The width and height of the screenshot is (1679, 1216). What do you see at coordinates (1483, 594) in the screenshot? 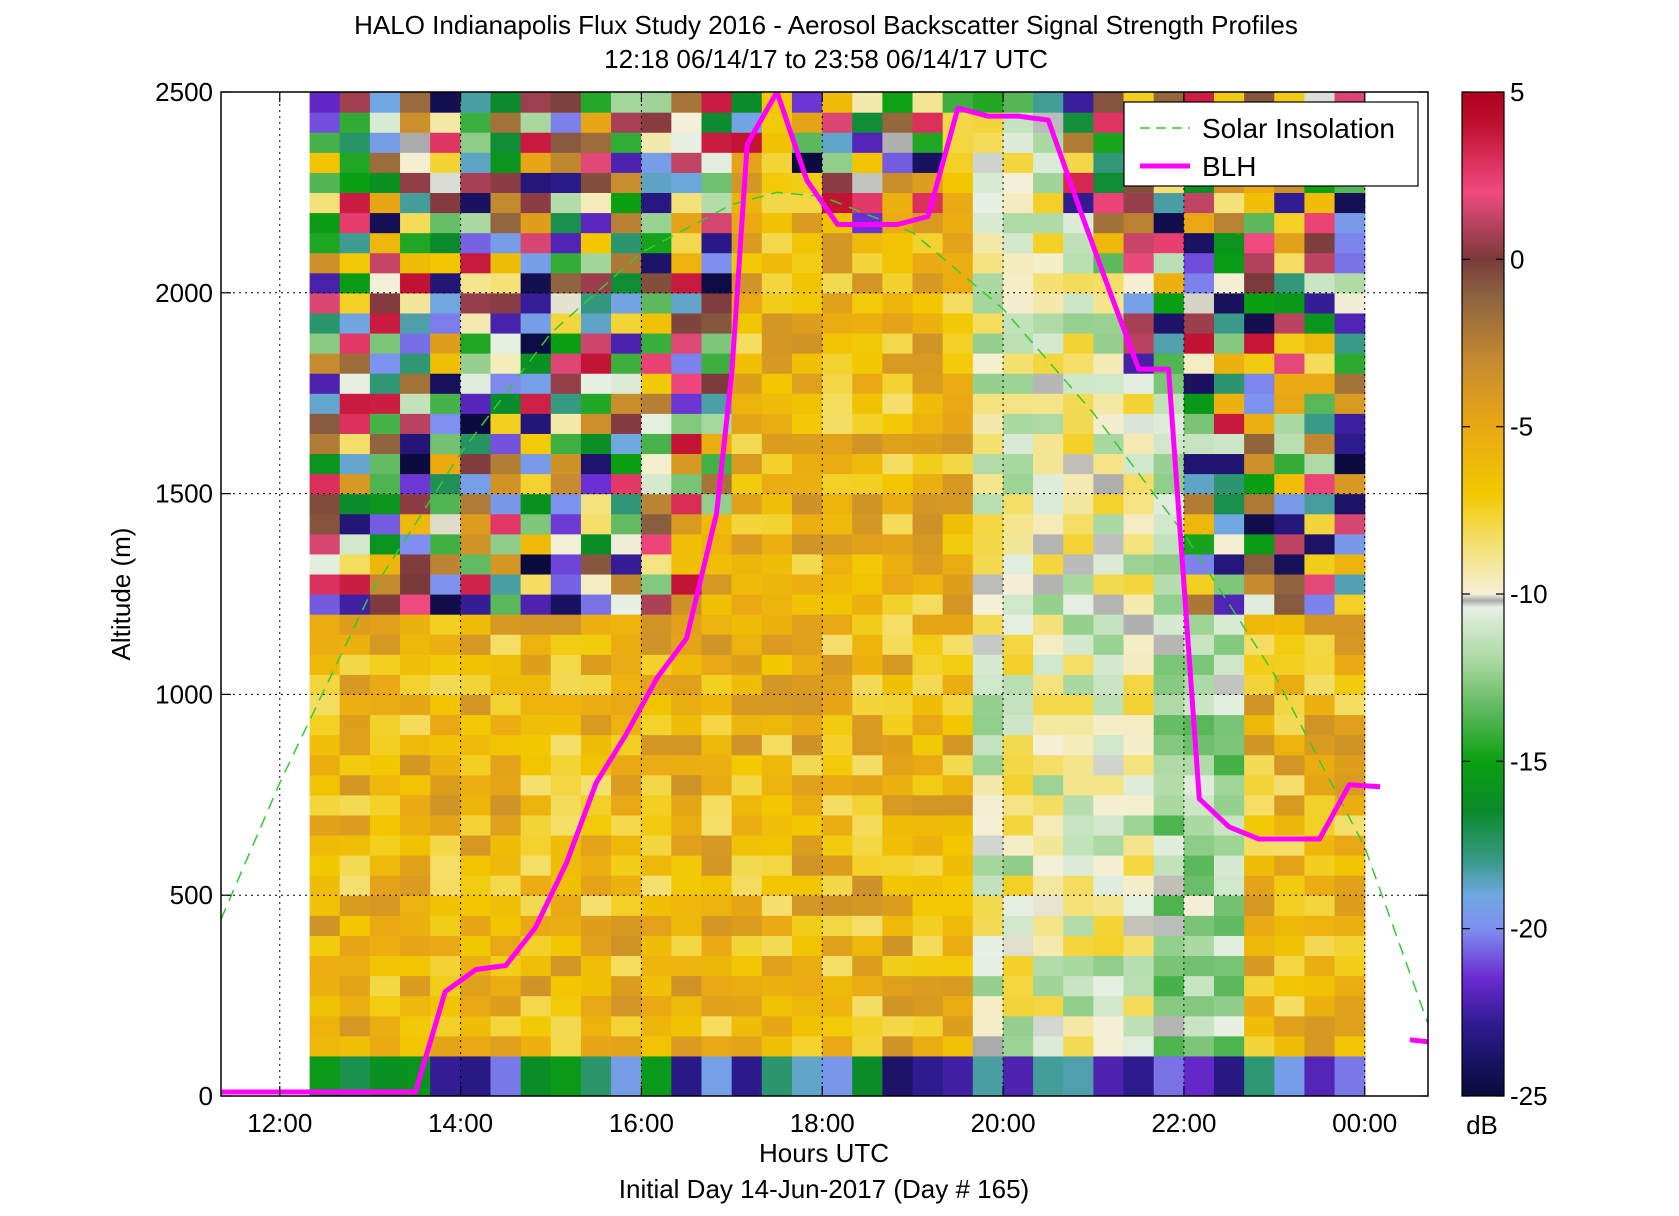
I see `colorbar-frame` at bounding box center [1483, 594].